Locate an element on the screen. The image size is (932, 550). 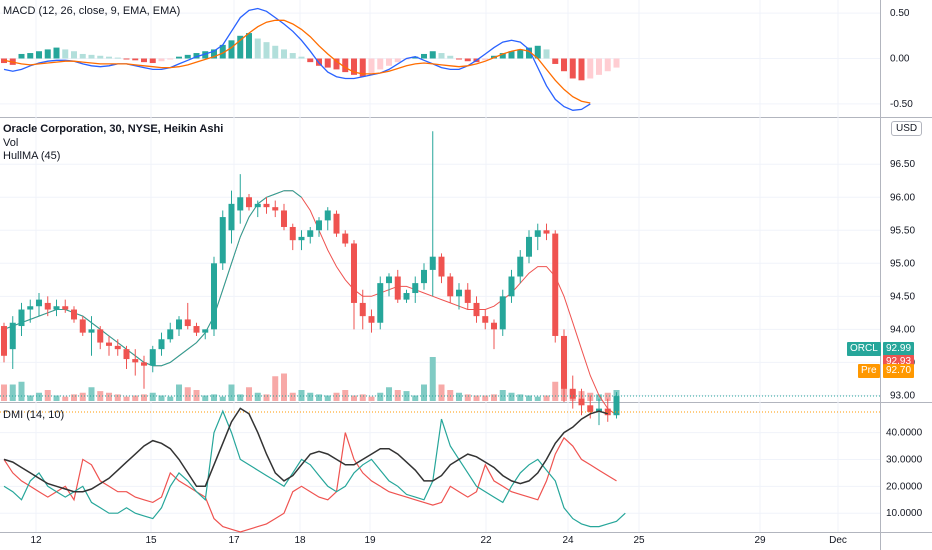
currency-badge: USD is located at coordinates (907, 128).